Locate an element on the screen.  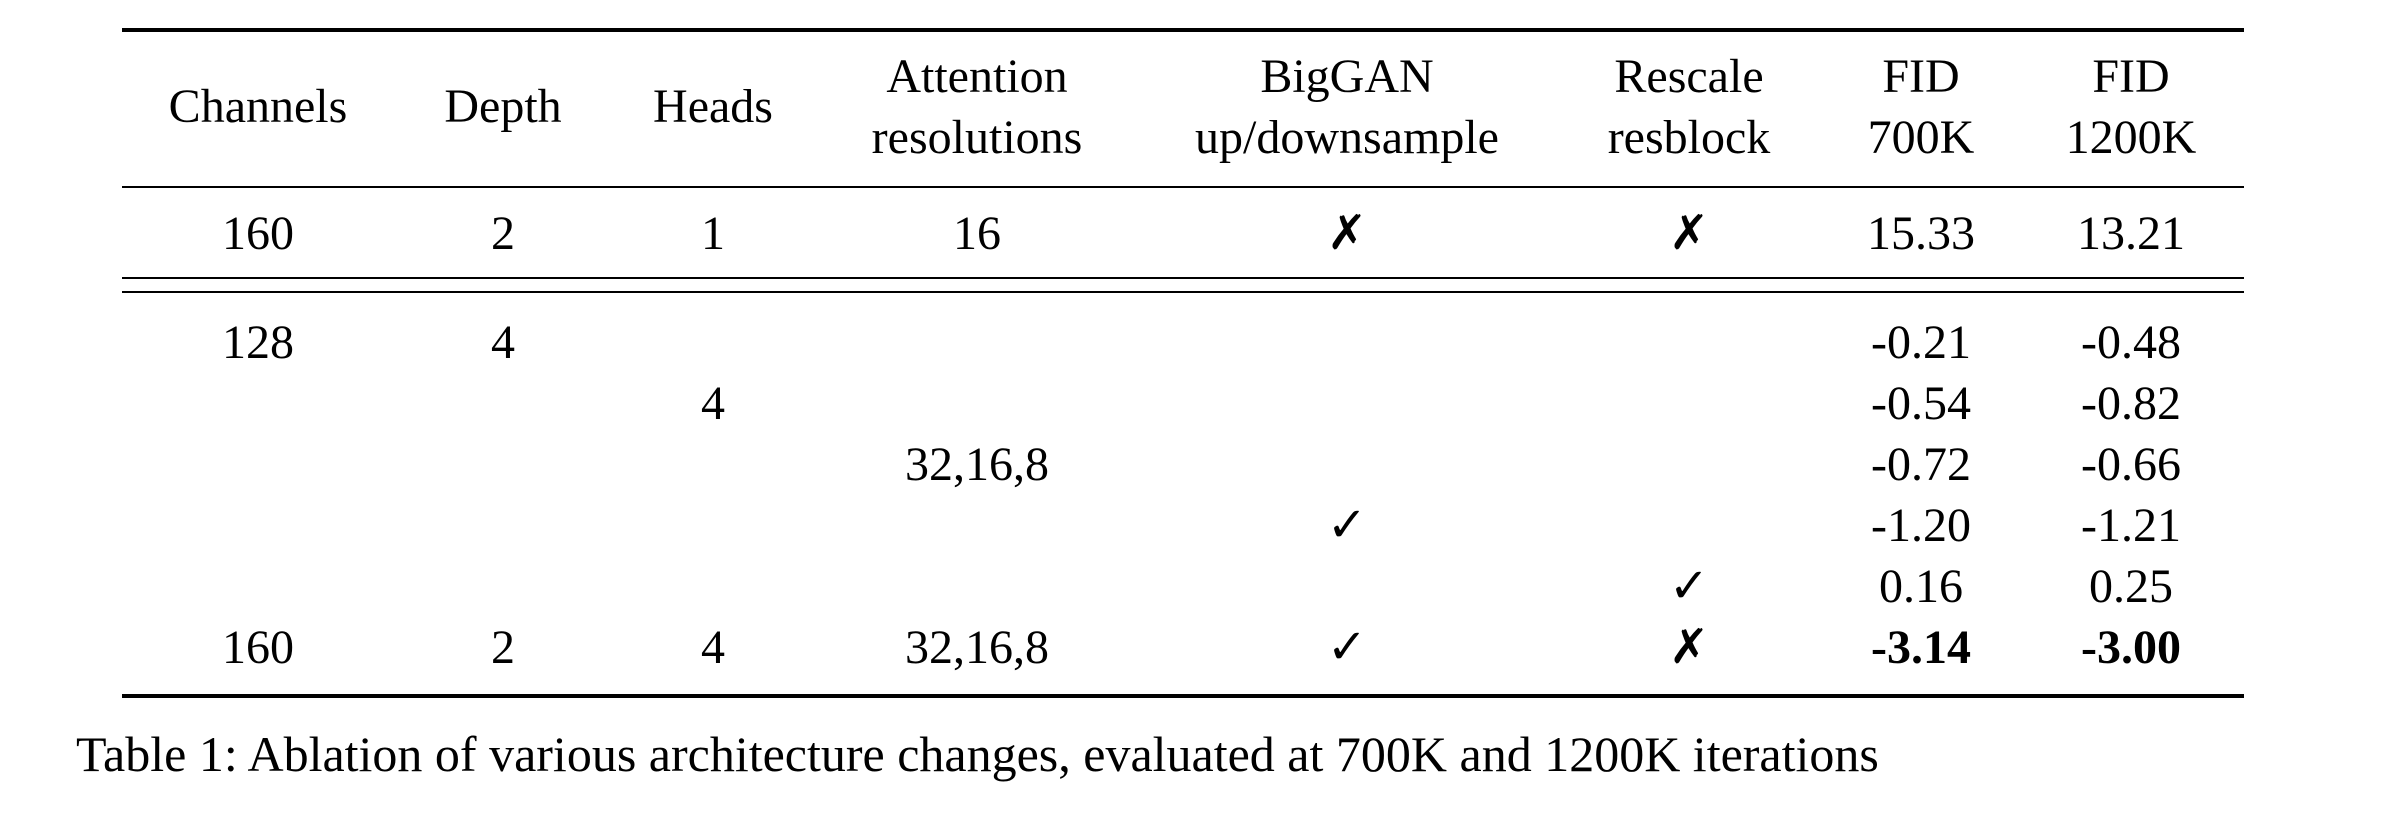
table-cell: -3.14 is located at coordinates (1921, 647).